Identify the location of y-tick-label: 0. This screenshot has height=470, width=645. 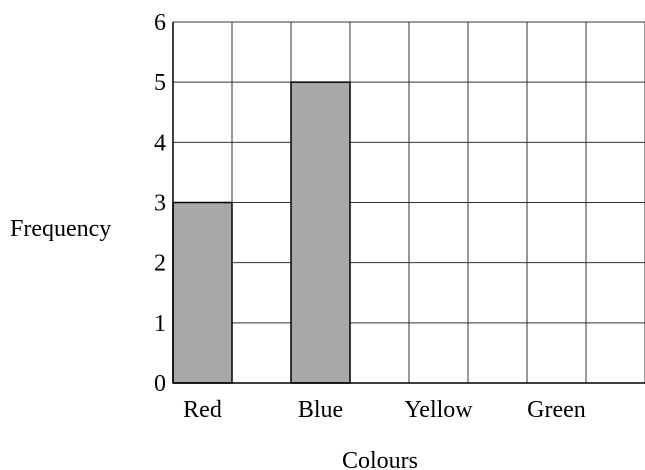
(160, 384).